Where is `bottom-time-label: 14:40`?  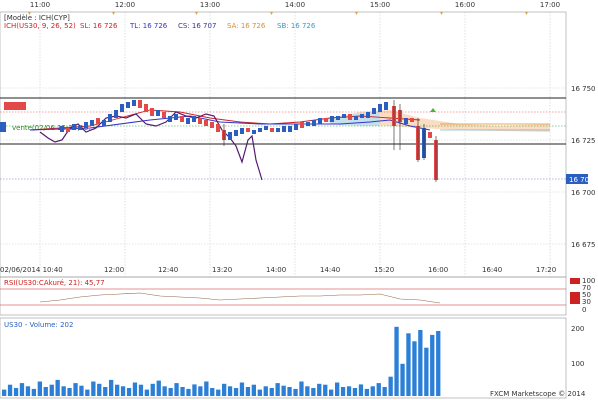 bottom-time-label: 14:40 is located at coordinates (330, 270).